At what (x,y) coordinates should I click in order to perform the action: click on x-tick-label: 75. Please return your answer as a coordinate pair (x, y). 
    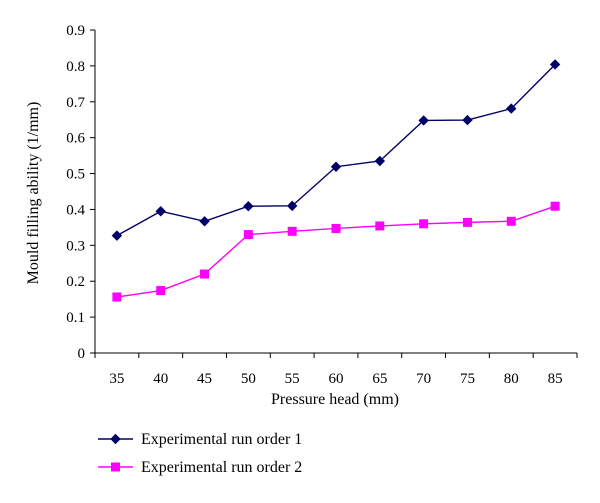
    Looking at the image, I should click on (467, 379).